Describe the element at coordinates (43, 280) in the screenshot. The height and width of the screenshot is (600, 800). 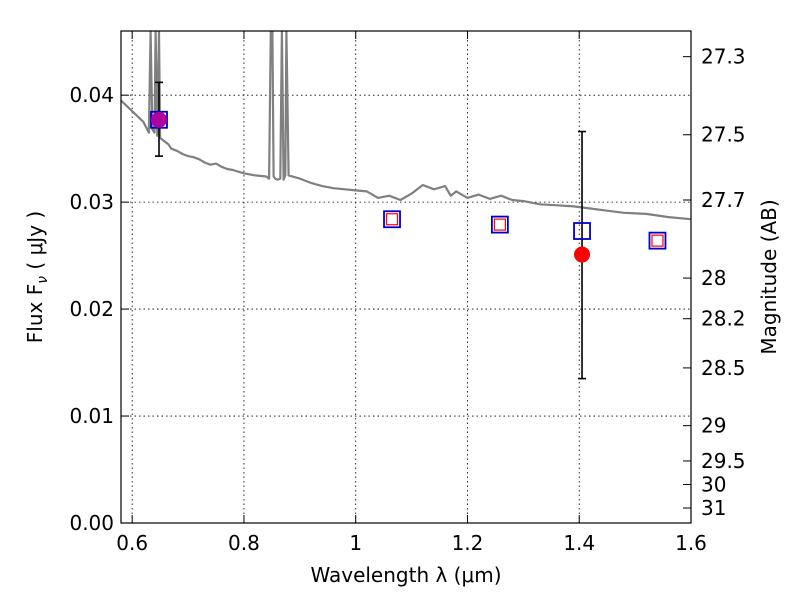
I see `y-axis-label-subscript: ν` at that location.